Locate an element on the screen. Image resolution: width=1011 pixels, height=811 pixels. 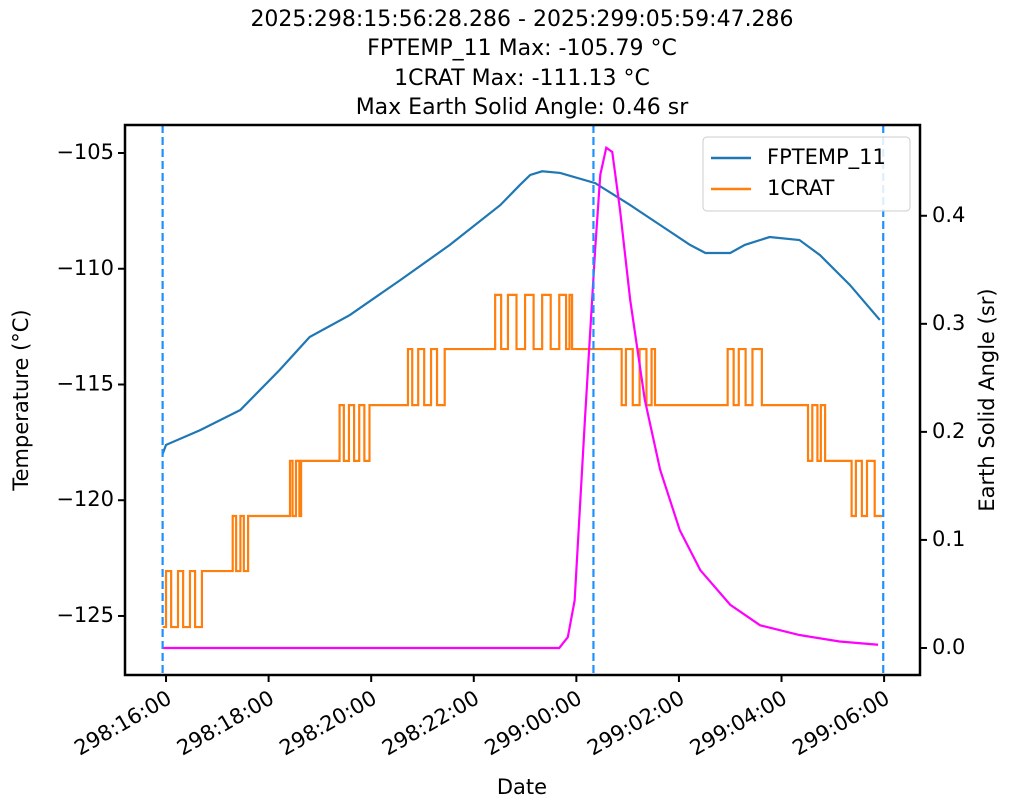
y2-tick-label: 0.0 is located at coordinates (948, 647).